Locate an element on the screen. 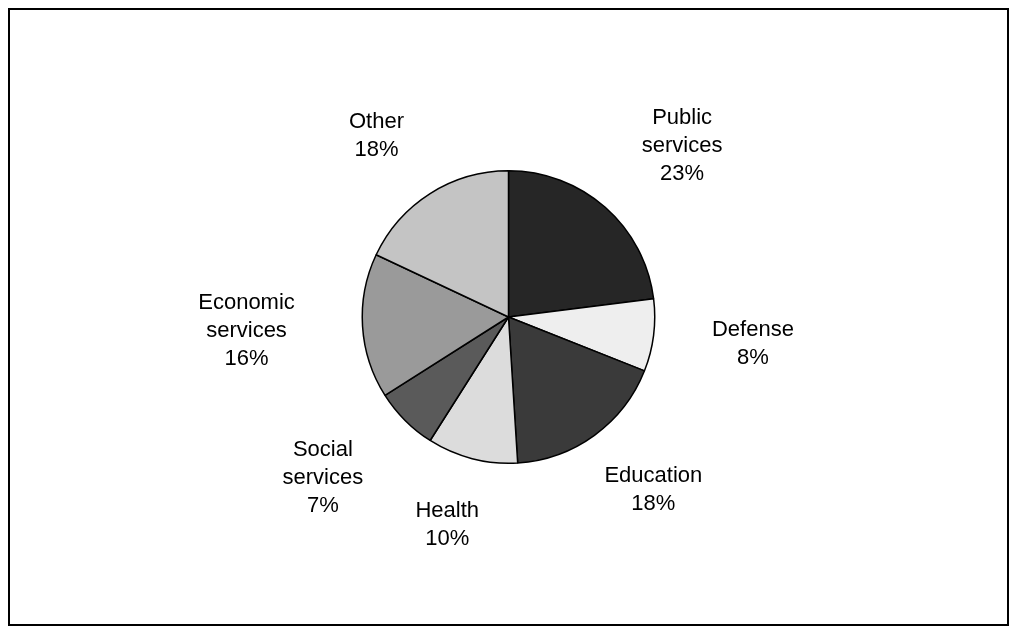  slice-label: Public services is located at coordinates (682, 130).